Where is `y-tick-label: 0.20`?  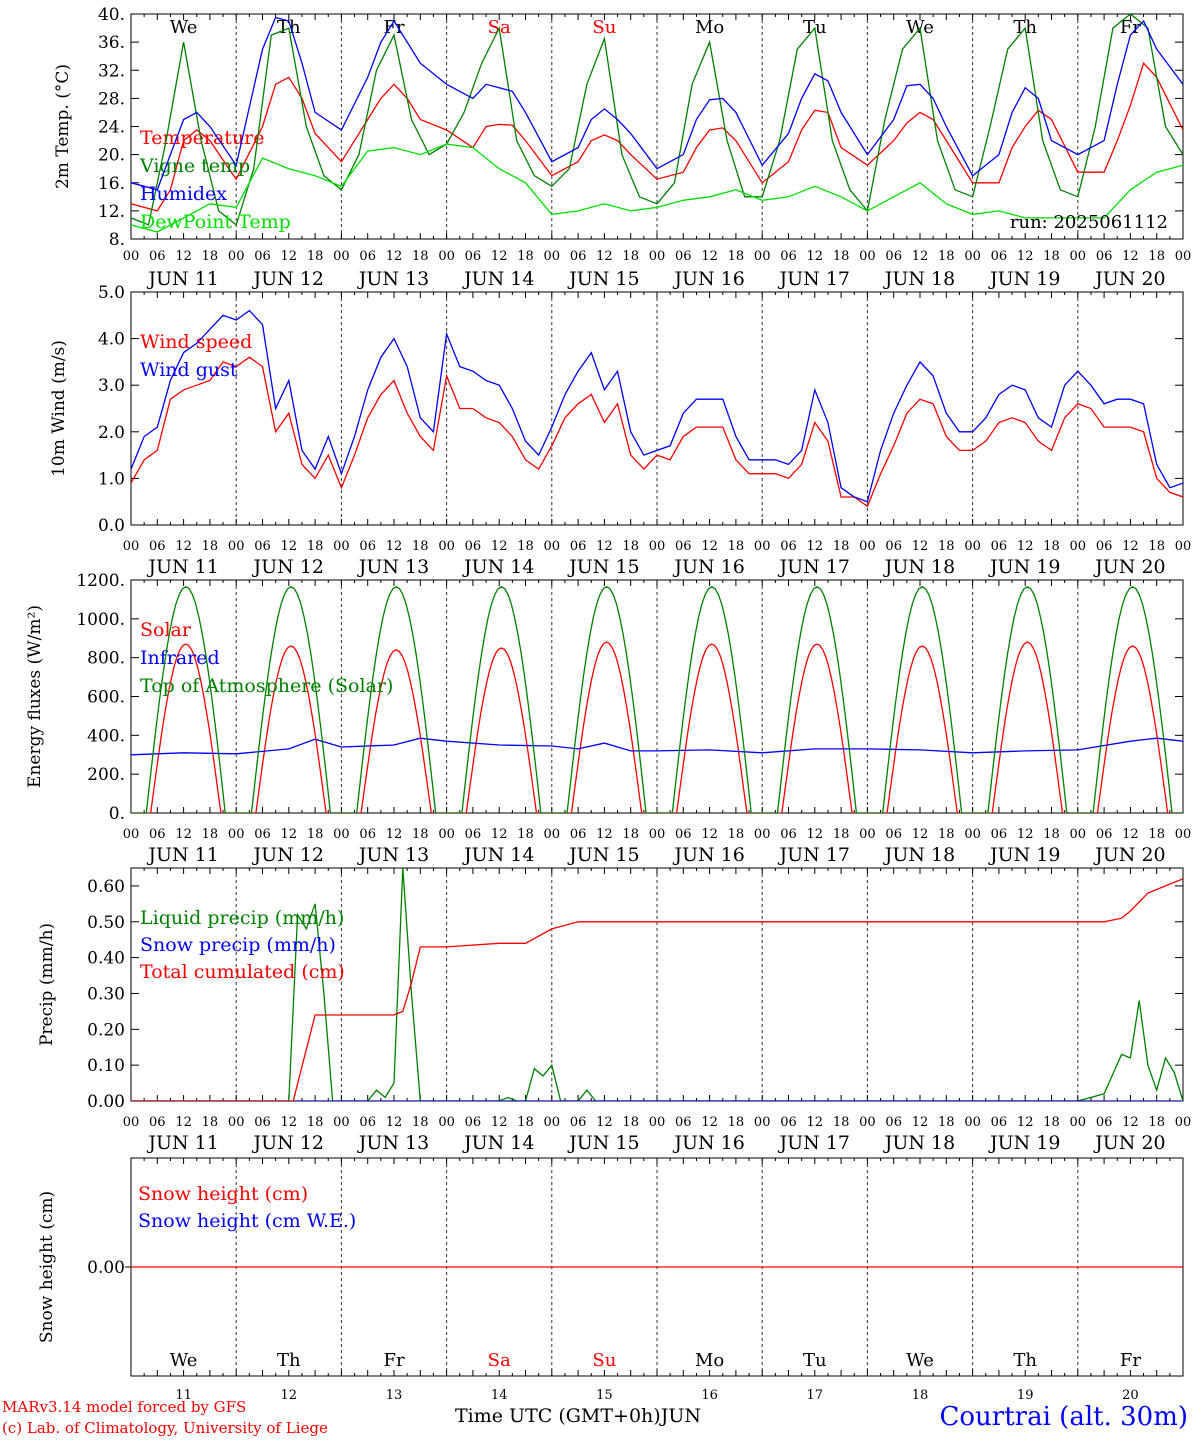
y-tick-label: 0.20 is located at coordinates (106, 1030).